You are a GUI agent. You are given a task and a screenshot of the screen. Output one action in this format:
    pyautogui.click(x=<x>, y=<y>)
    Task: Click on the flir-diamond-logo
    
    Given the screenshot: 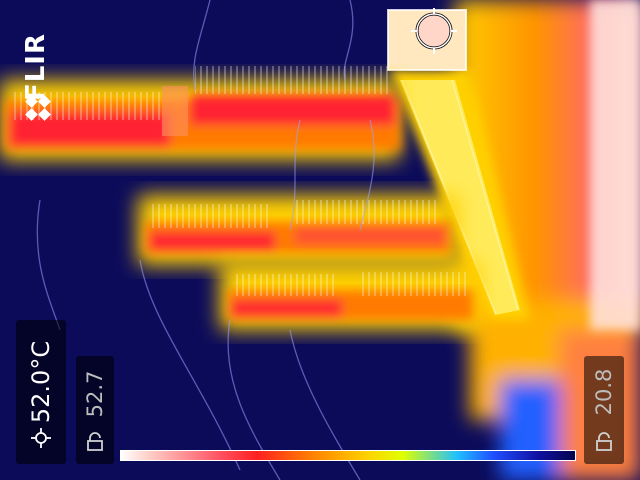 What is the action you would take?
    pyautogui.click(x=38, y=108)
    